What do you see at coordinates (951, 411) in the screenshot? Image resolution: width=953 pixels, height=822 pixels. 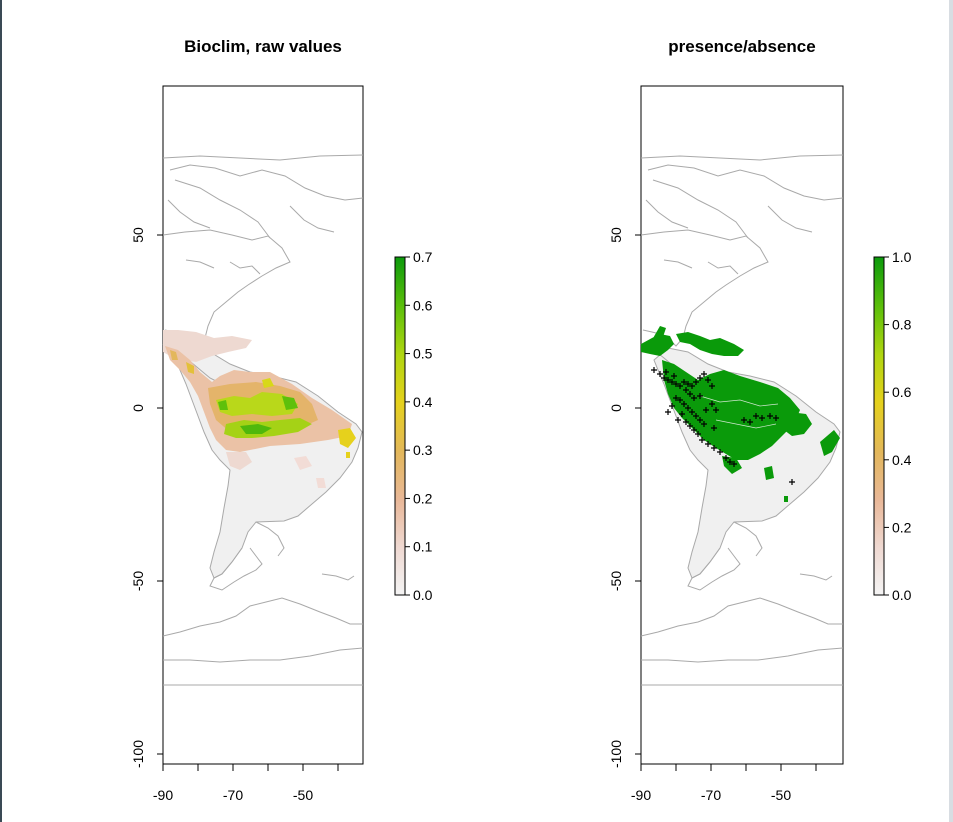 I see `window-edge-right` at bounding box center [951, 411].